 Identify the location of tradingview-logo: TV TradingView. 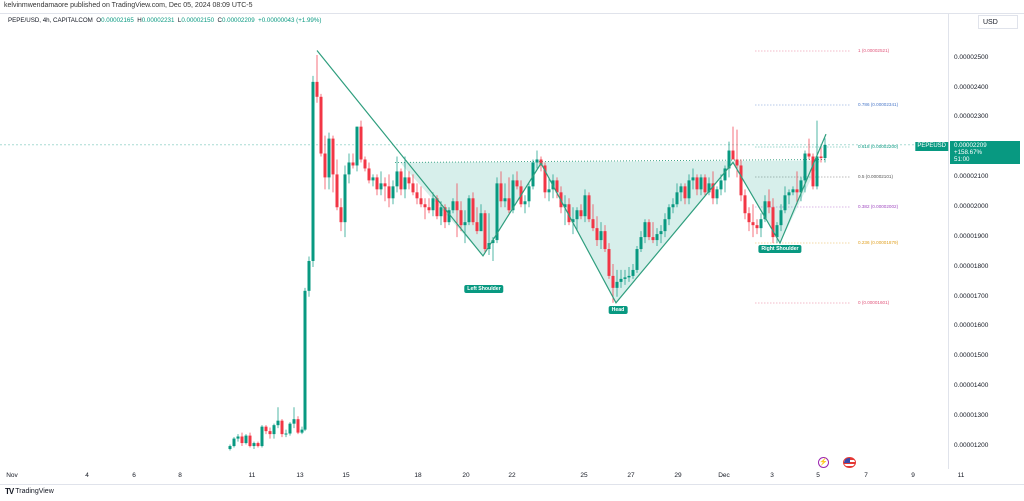
(29, 491).